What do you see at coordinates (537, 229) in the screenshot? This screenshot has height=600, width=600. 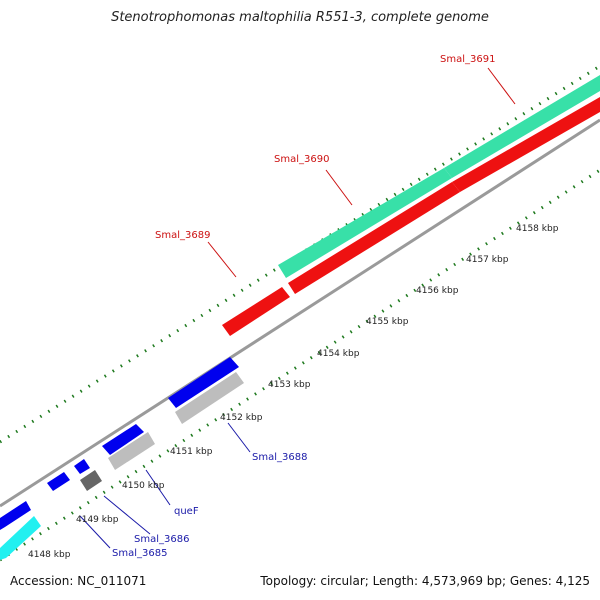 I see `ruler-label: 4158 kbp` at bounding box center [537, 229].